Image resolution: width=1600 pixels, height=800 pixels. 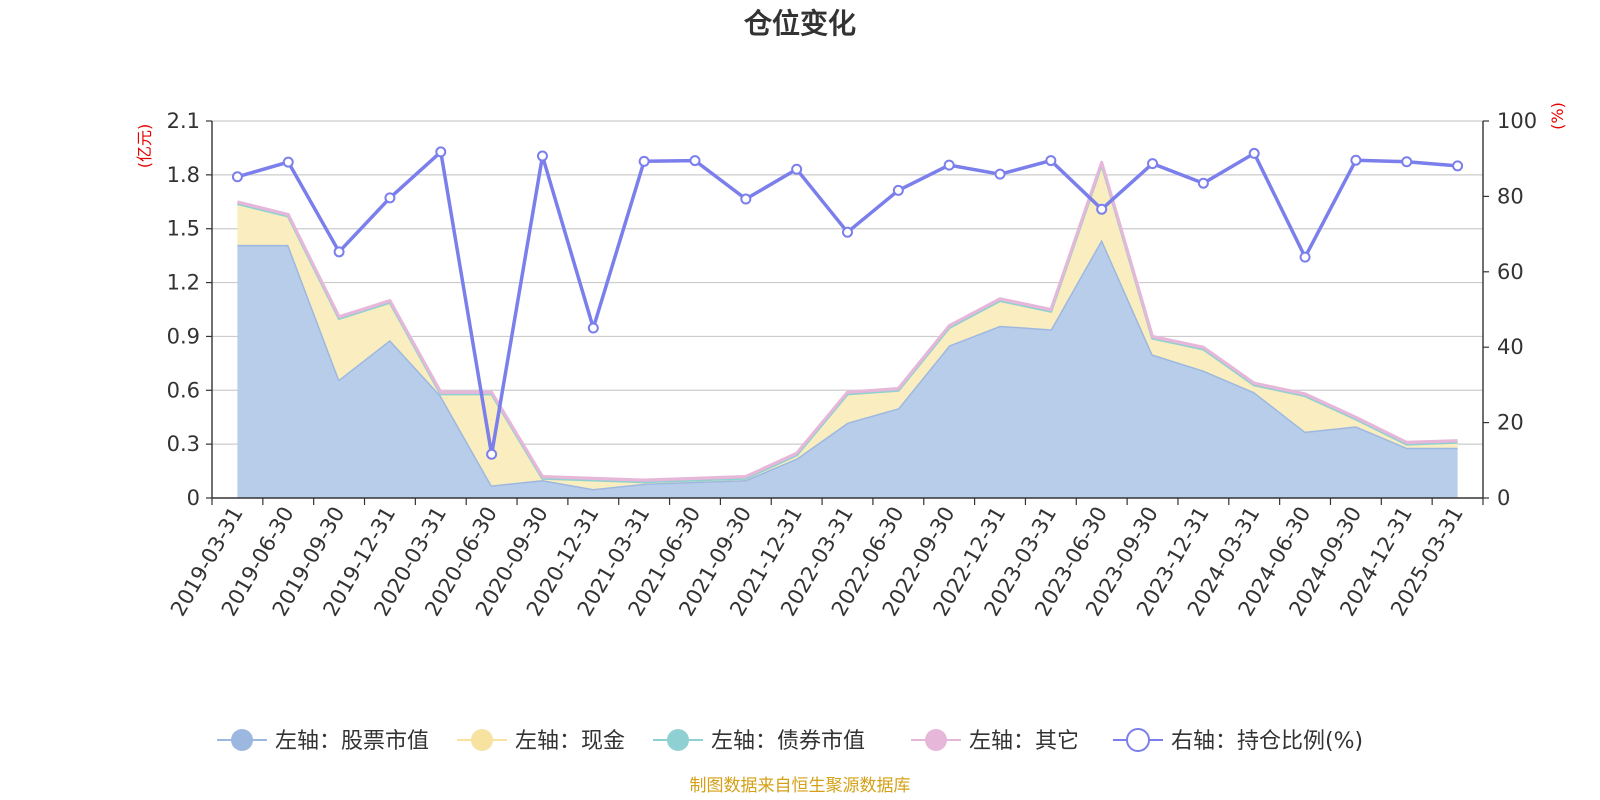 I want to click on legend-label: 右轴：持仓比例(%), so click(x=1267, y=741).